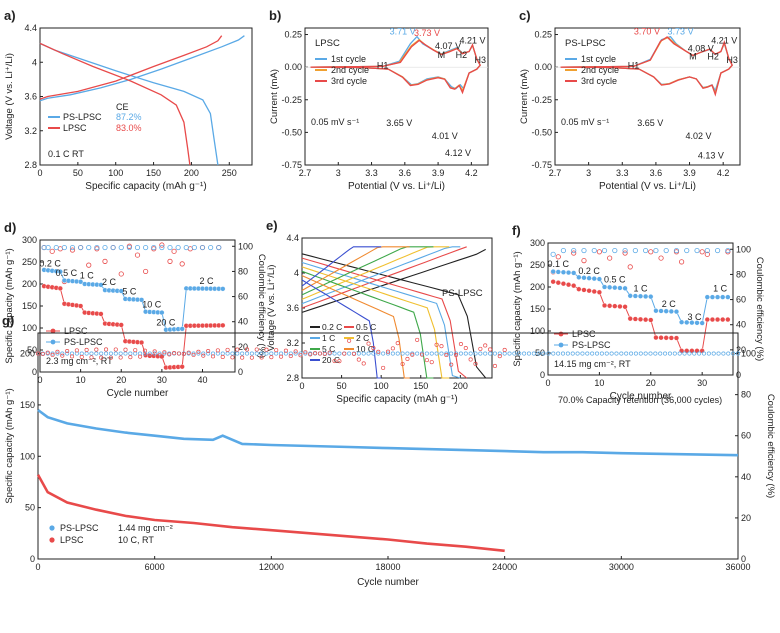 Image resolution: width=780 pixels, height=633 pixels. What do you see at coordinates (647, 32) in the screenshot?
I see `peak-label: 3.70 V` at bounding box center [647, 32].